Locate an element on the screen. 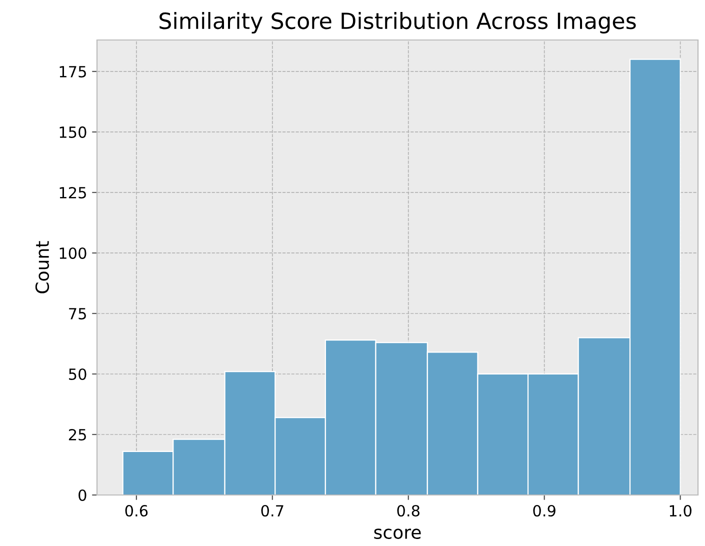 Image resolution: width=705 pixels, height=546 pixels. y-tick-label: 100 is located at coordinates (73, 253).